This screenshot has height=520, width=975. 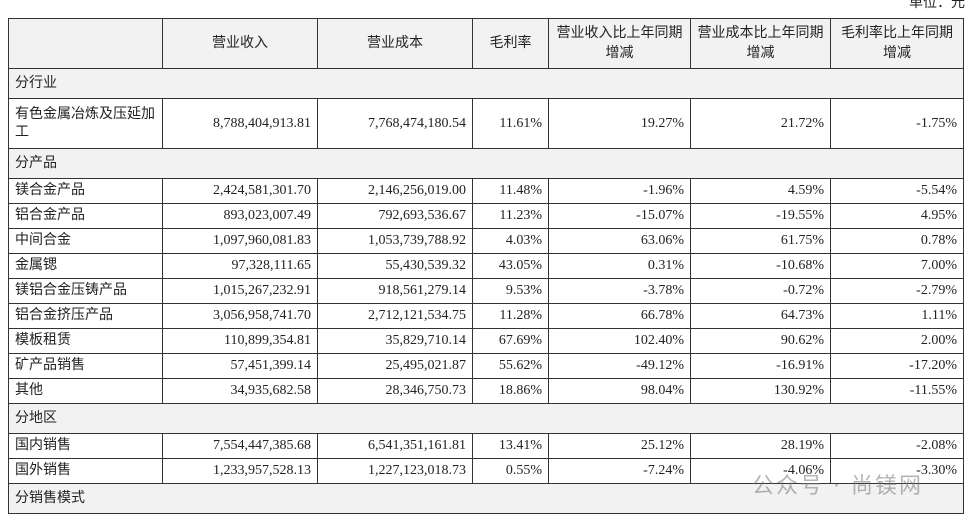 What do you see at coordinates (760, 391) in the screenshot?
I see `cell: 130.92%` at bounding box center [760, 391].